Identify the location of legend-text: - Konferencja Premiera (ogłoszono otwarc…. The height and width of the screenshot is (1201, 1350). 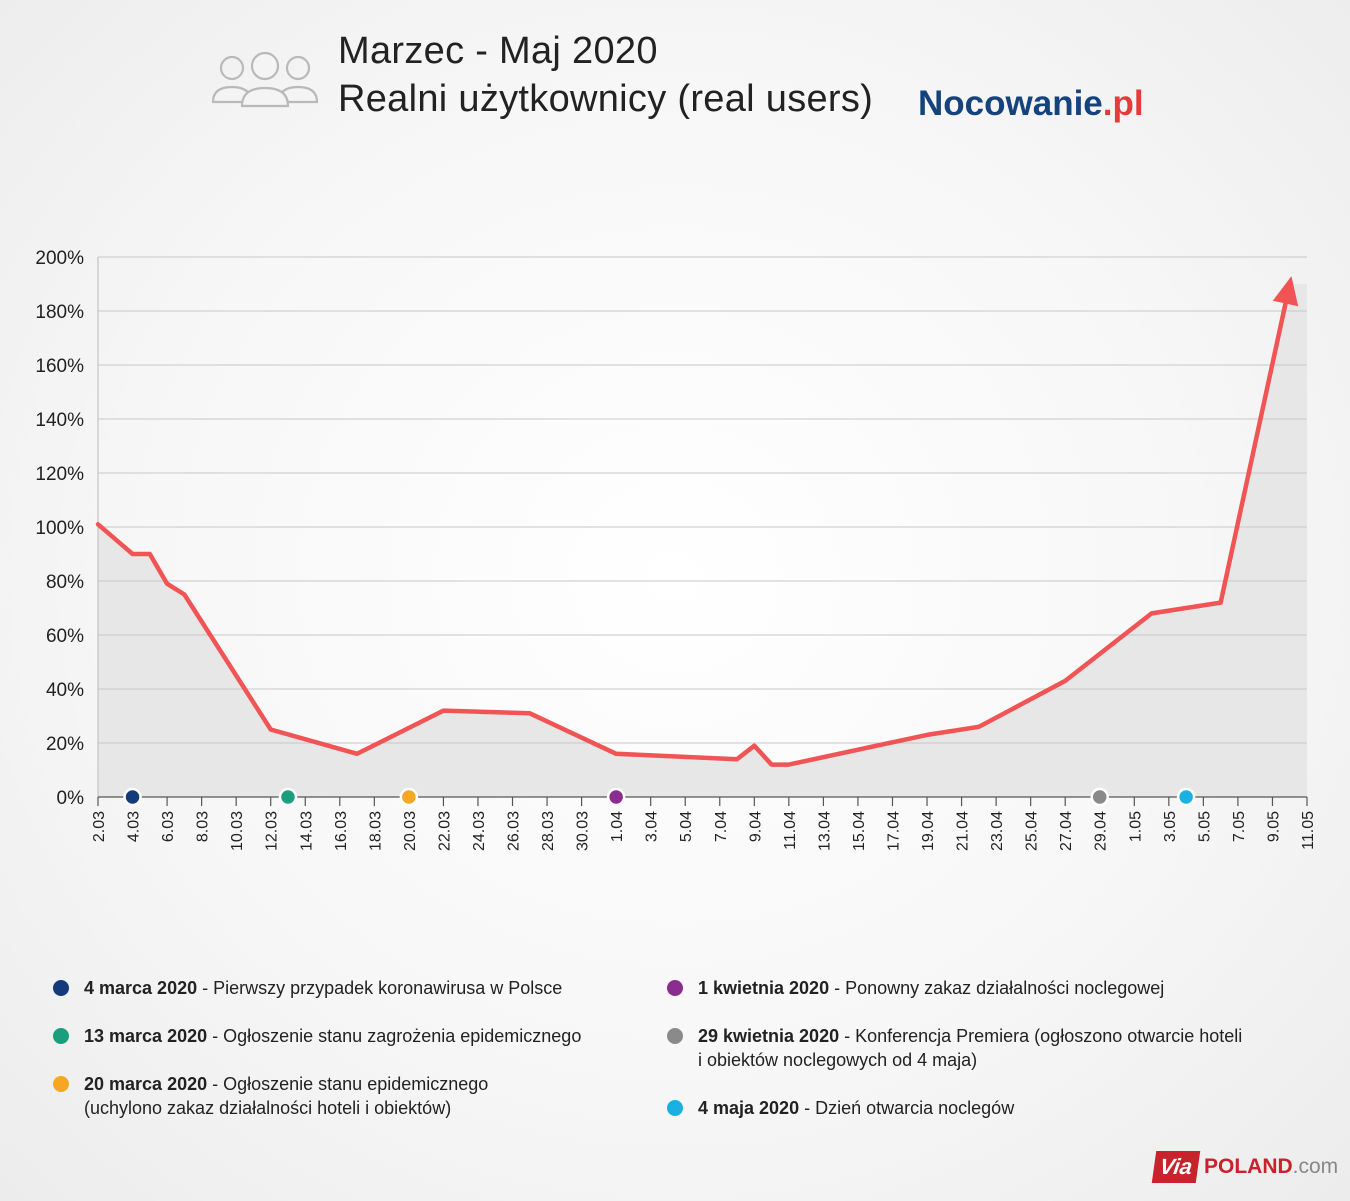
(1041, 1036).